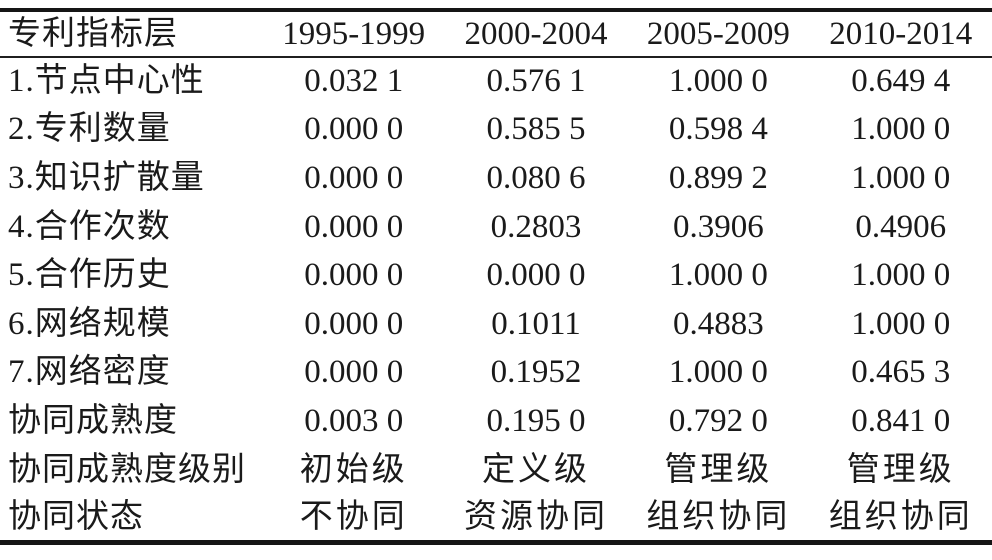 This screenshot has width=992, height=560. I want to click on value-cell: 资源协同, so click(536, 516).